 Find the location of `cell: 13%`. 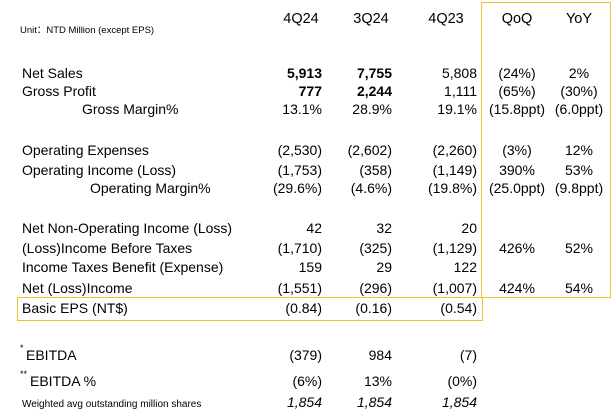

cell: 13% is located at coordinates (377, 381).